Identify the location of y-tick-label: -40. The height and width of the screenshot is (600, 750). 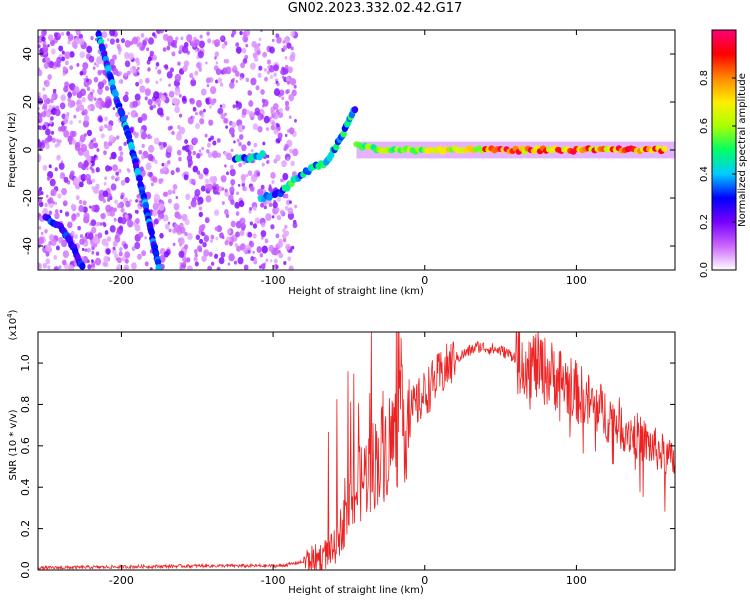
(27, 246).